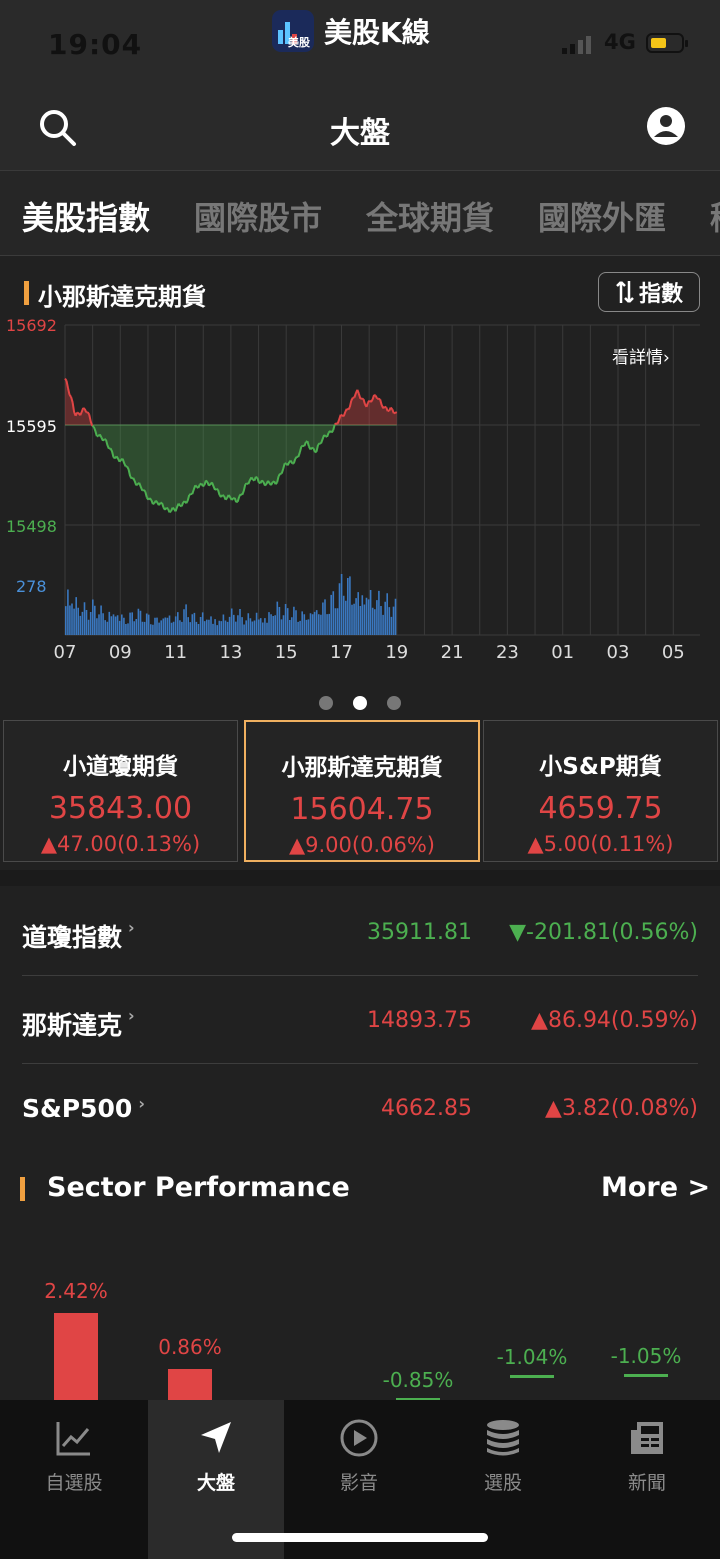  Describe the element at coordinates (258, 218) in the screenshot. I see `tab-intl-stocks: 國際股市` at that location.